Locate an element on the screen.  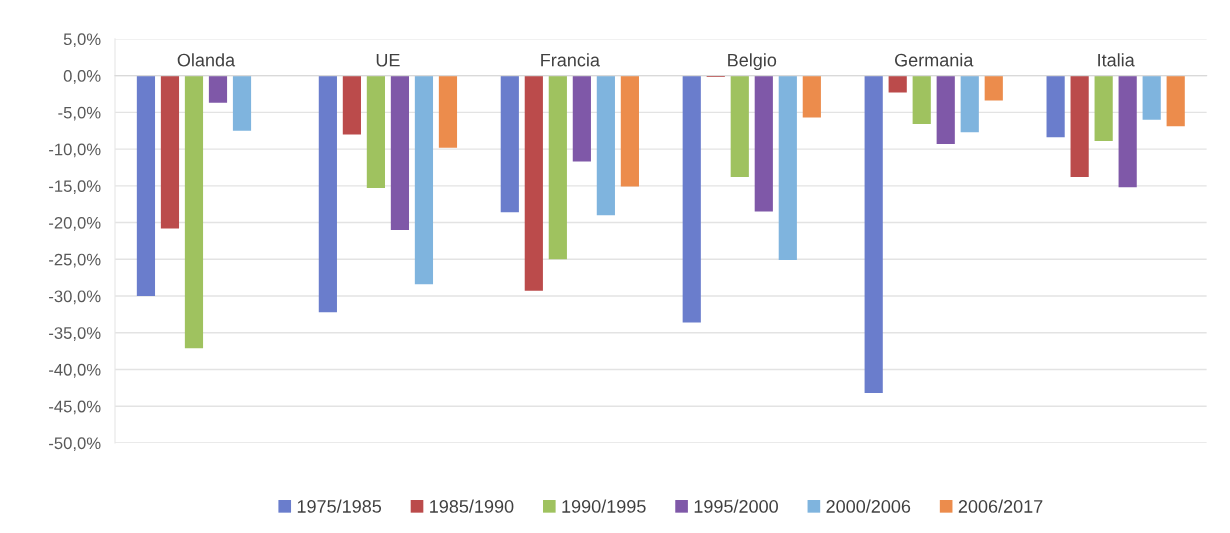
legend-label: 1995/2000 is located at coordinates (736, 506).